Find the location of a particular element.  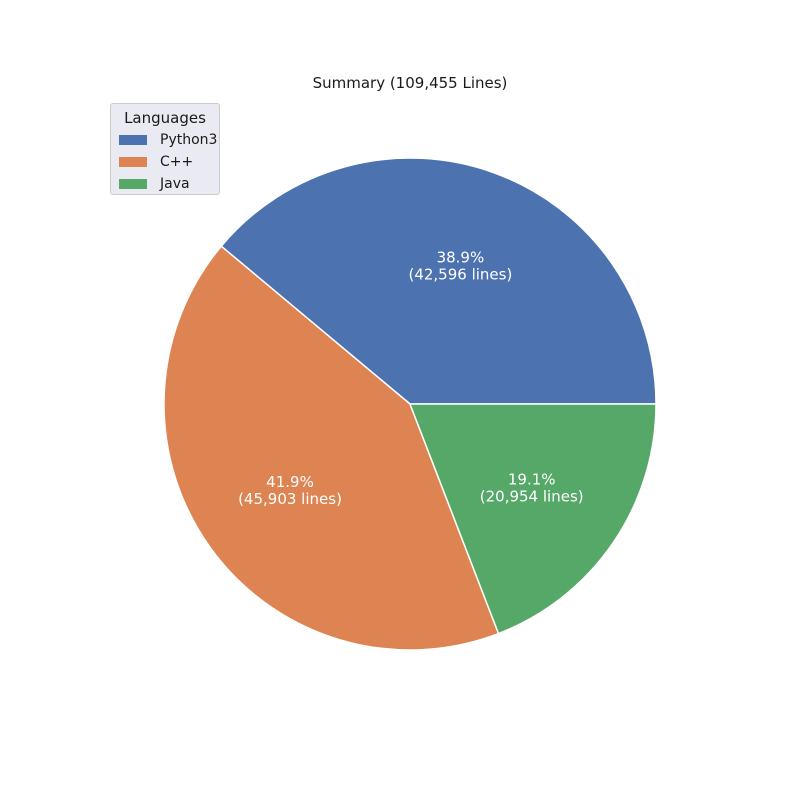

legend-swatch-cpp is located at coordinates (133, 162).